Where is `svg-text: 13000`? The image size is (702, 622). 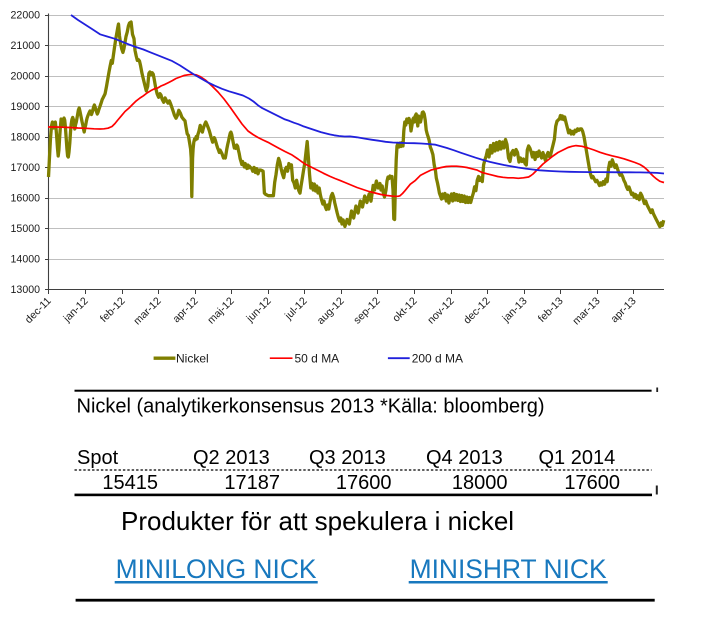
svg-text: 13000 is located at coordinates (26, 290).